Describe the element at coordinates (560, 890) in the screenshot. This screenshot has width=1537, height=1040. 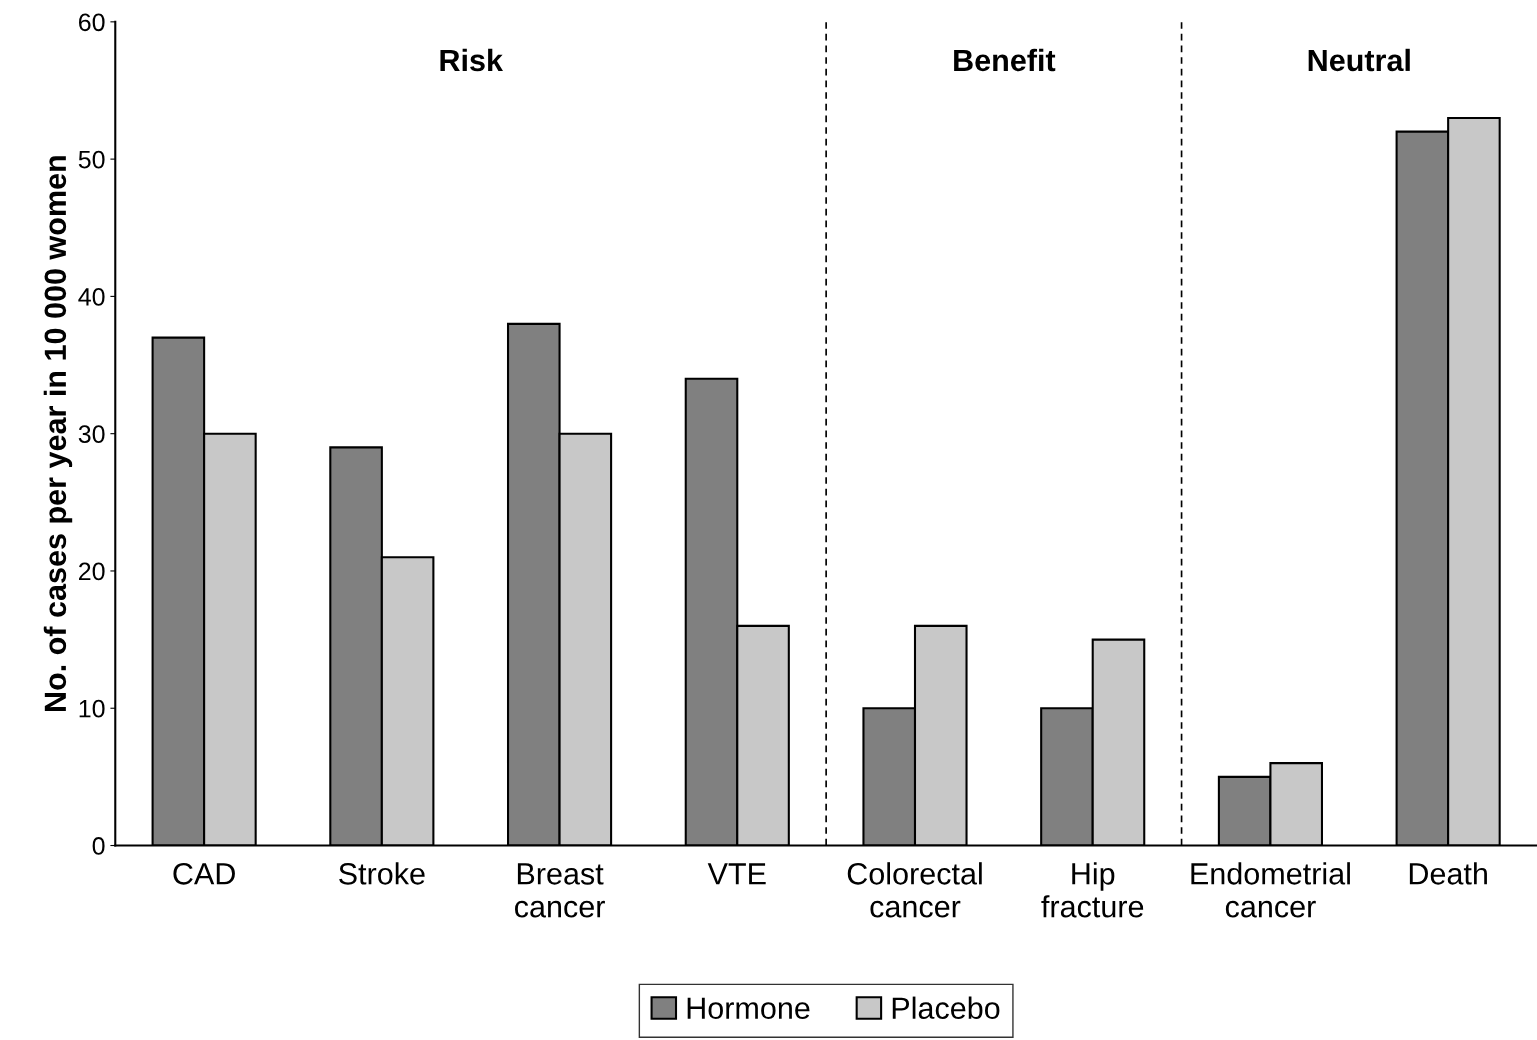
I see `x-tick-label: Breast cancer` at that location.